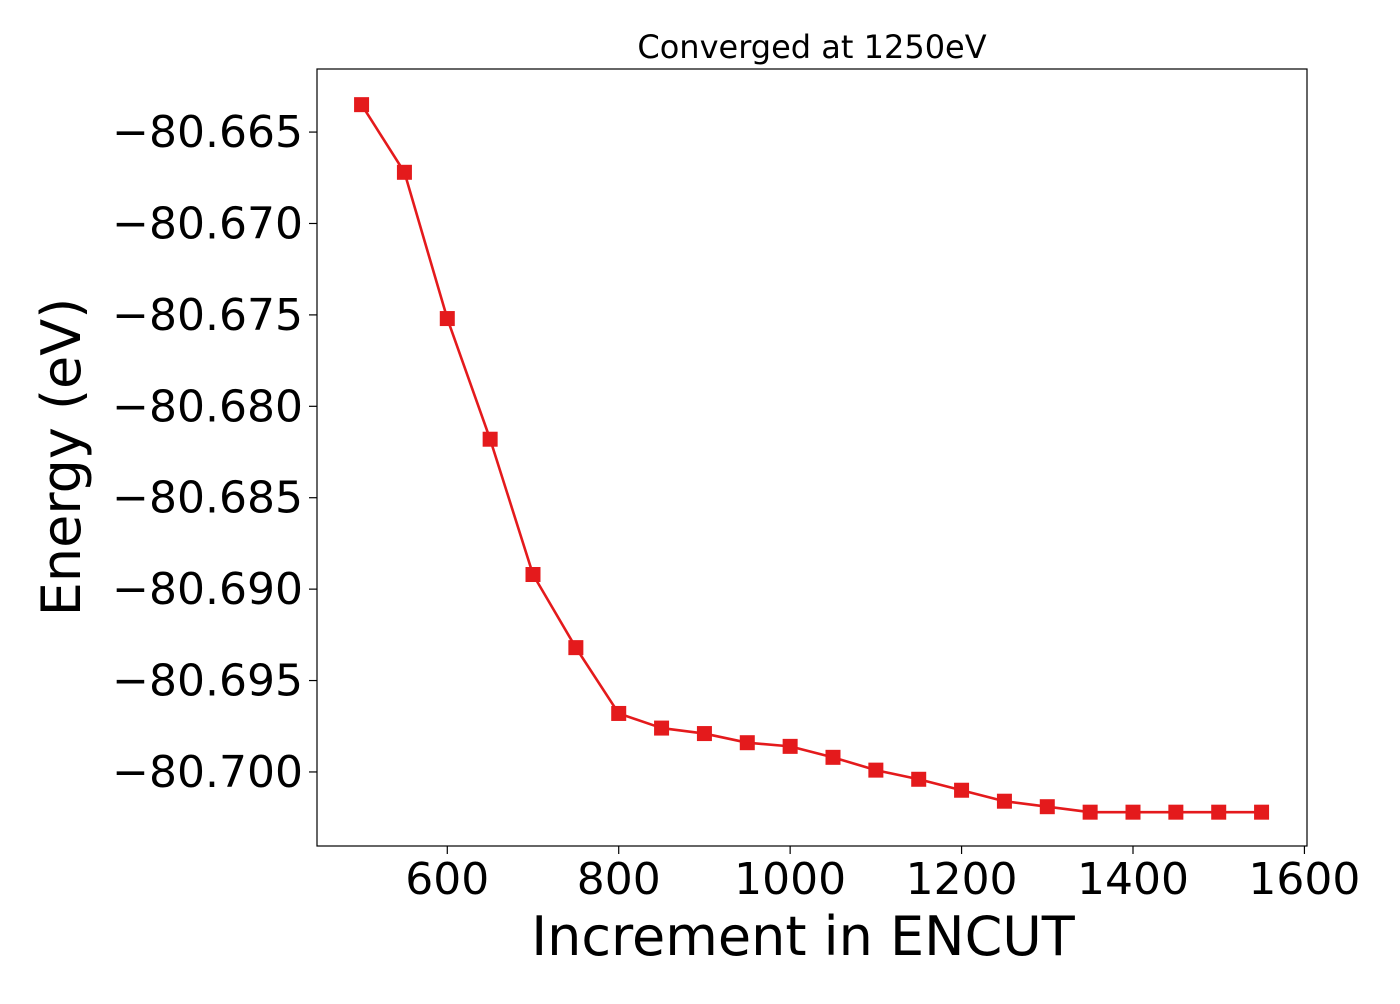  I want to click on chart-title: Converged at 1250eV, so click(811, 47).